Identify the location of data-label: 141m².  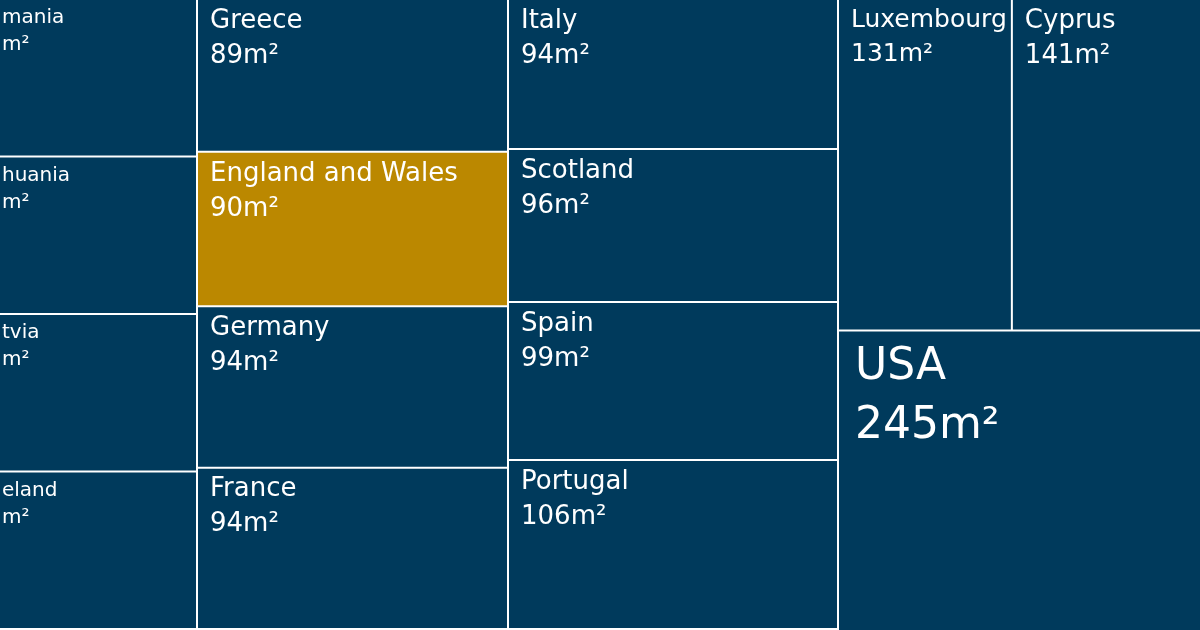
(1067, 53).